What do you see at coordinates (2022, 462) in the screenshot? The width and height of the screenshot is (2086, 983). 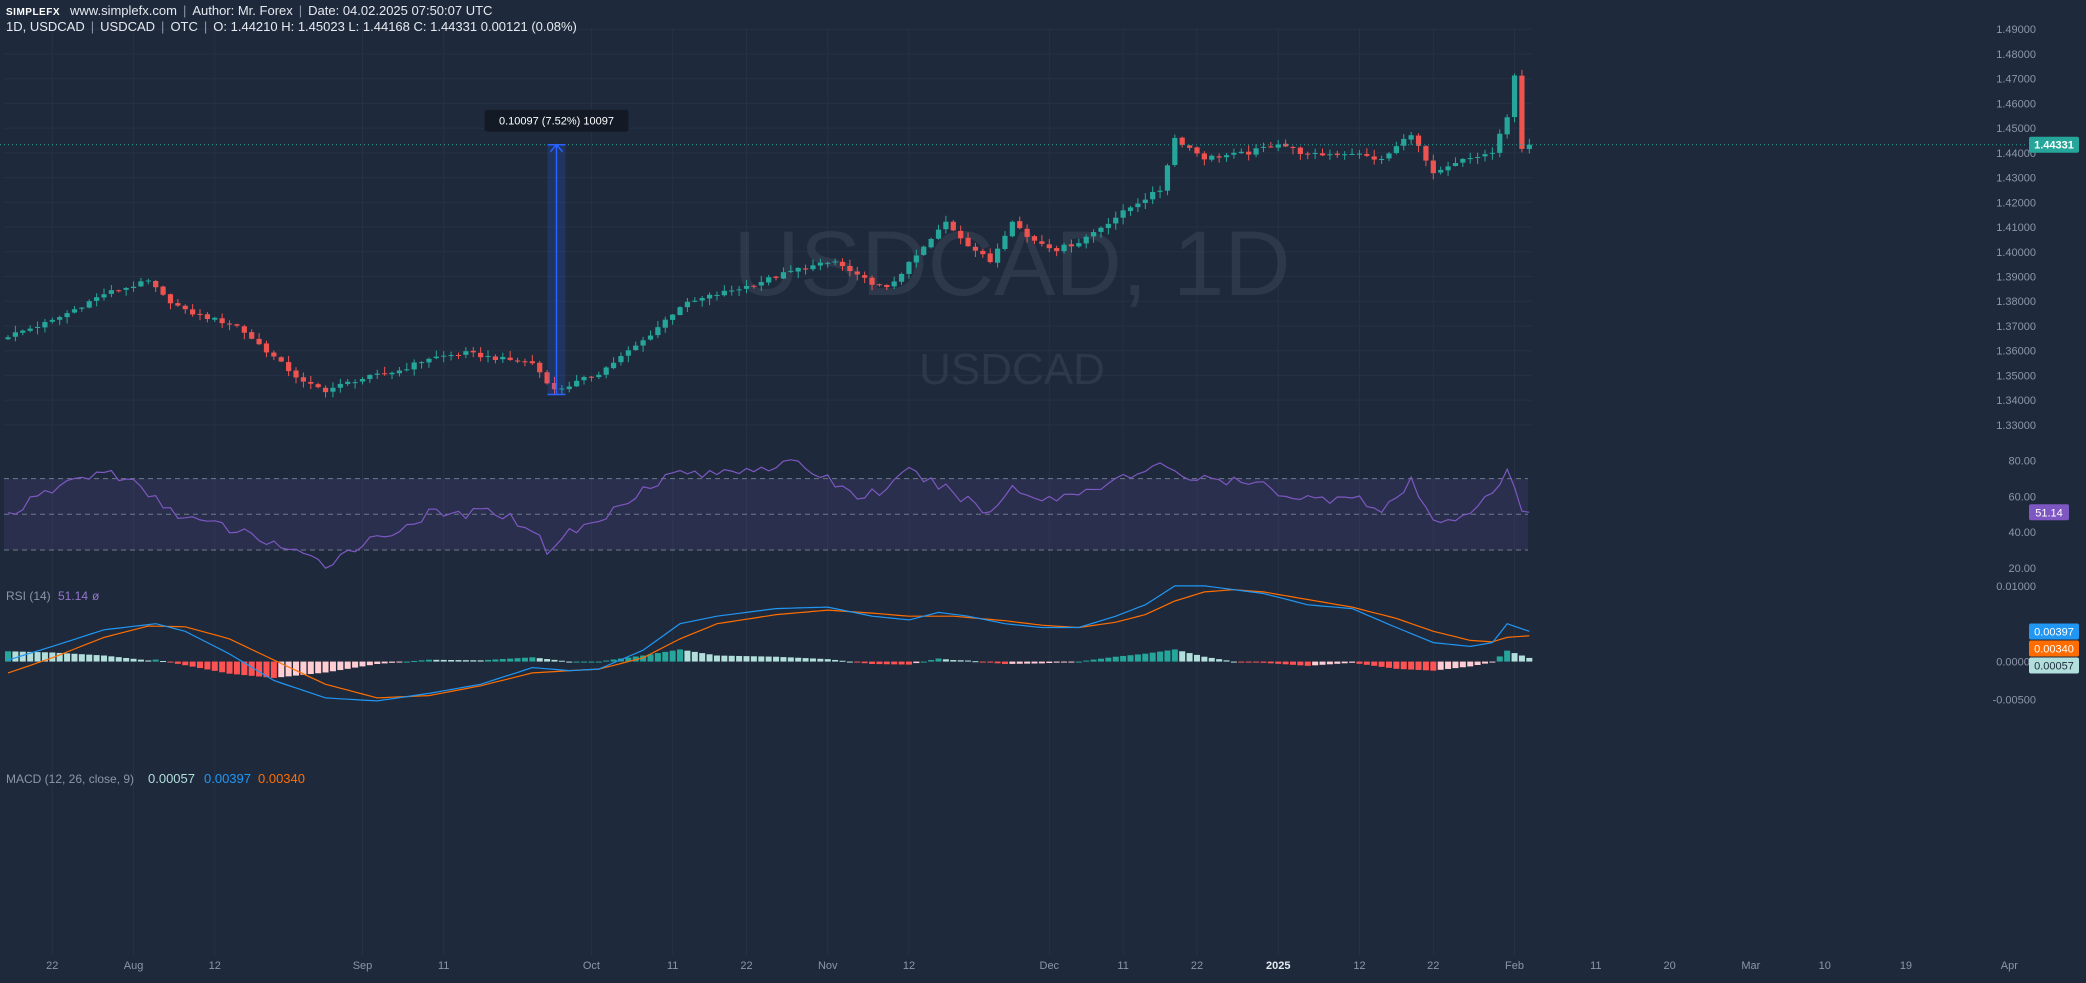 I see `rsi-tick-label: 80.00` at bounding box center [2022, 462].